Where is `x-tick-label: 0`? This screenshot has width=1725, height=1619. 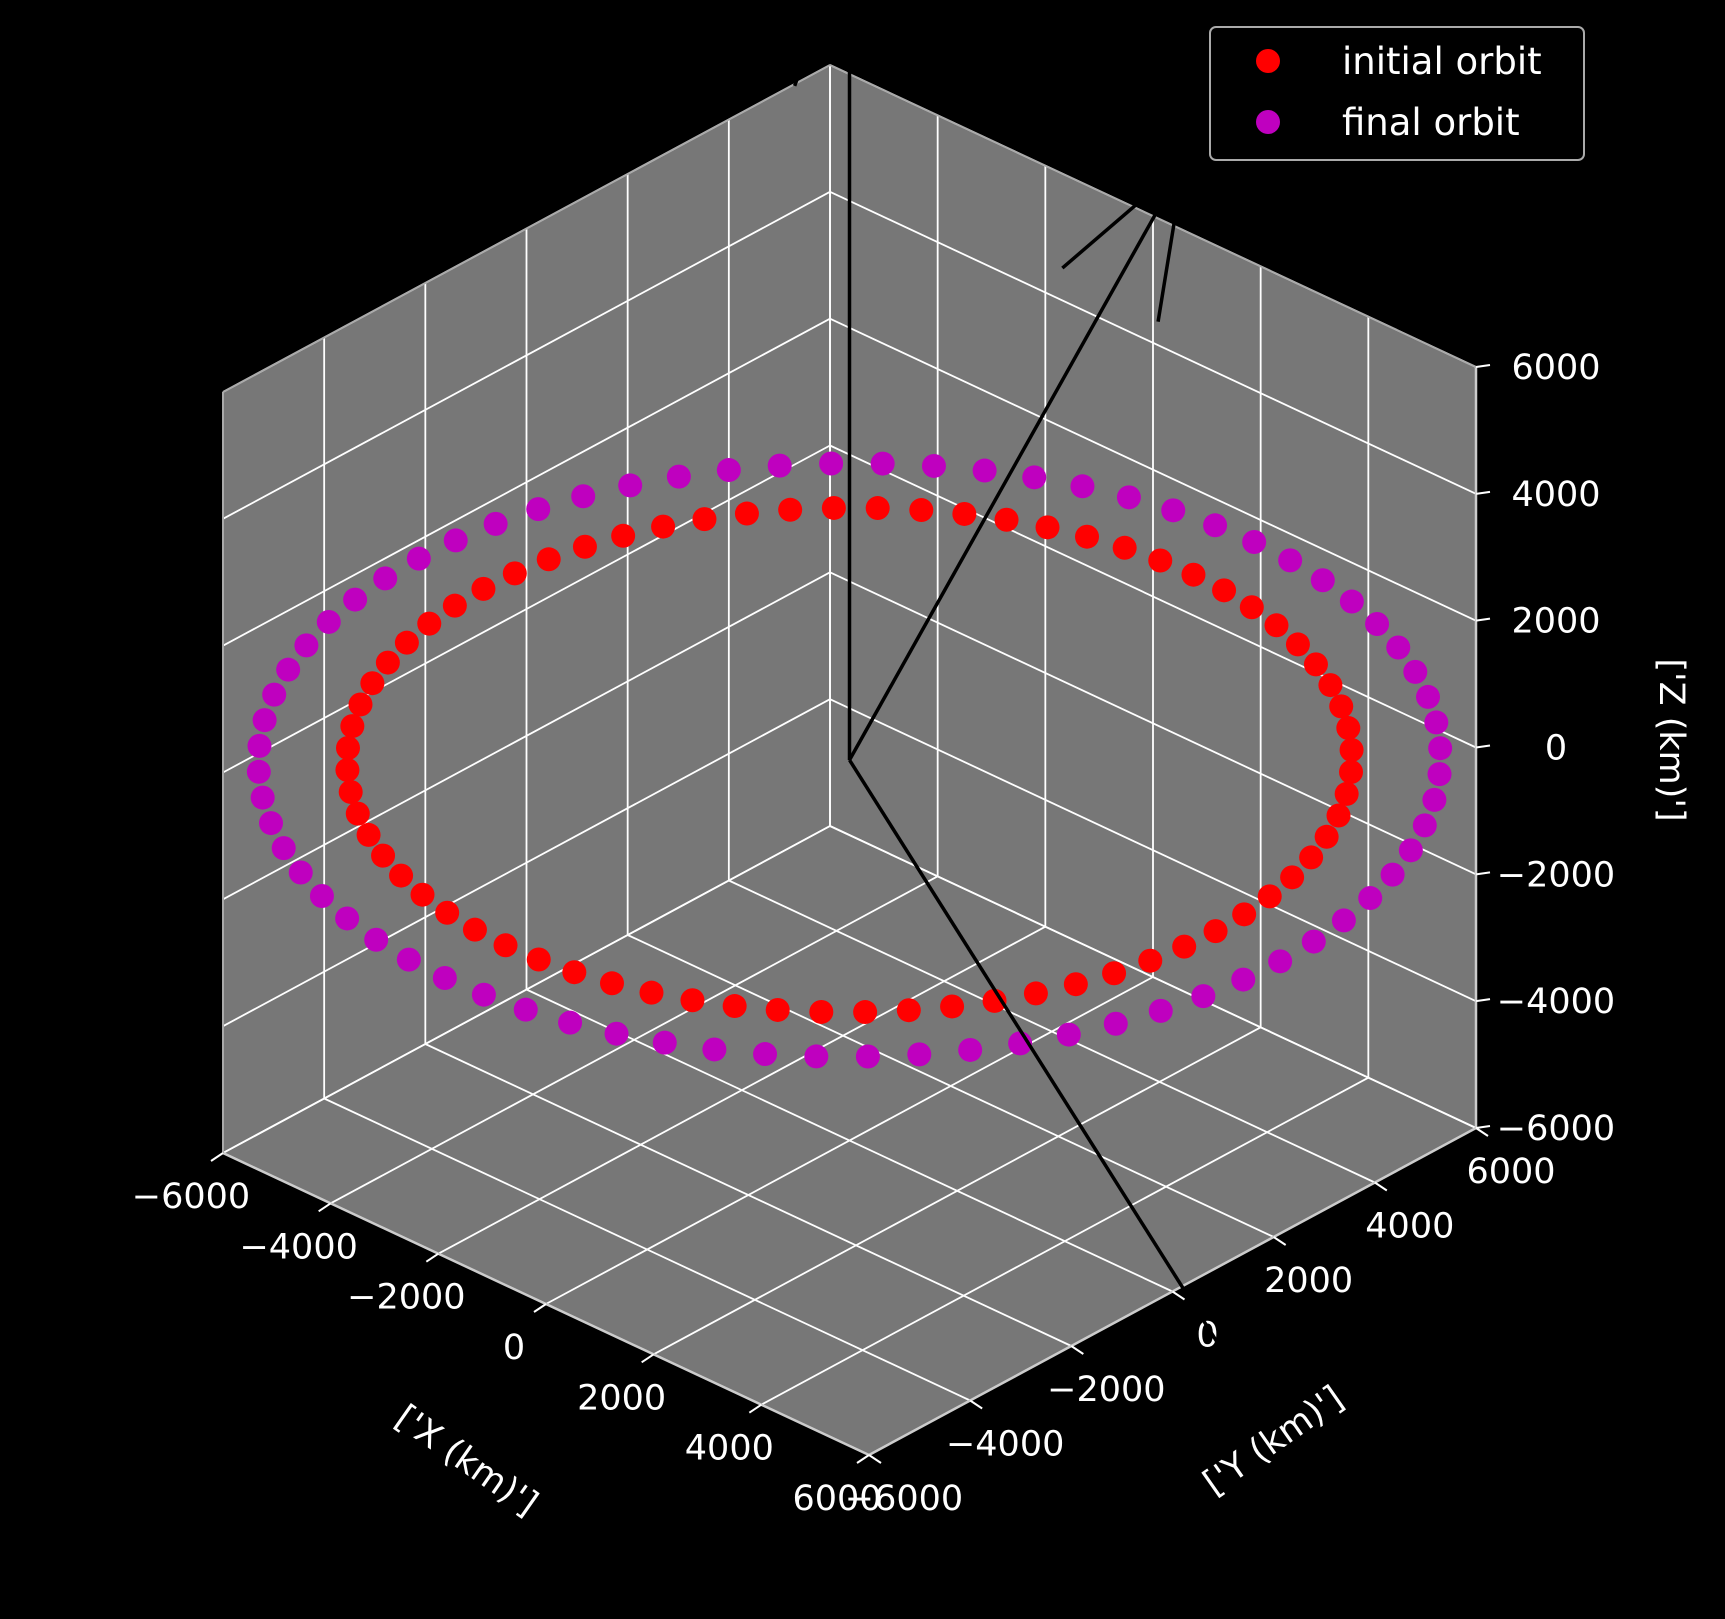
x-tick-label: 0 is located at coordinates (514, 1348).